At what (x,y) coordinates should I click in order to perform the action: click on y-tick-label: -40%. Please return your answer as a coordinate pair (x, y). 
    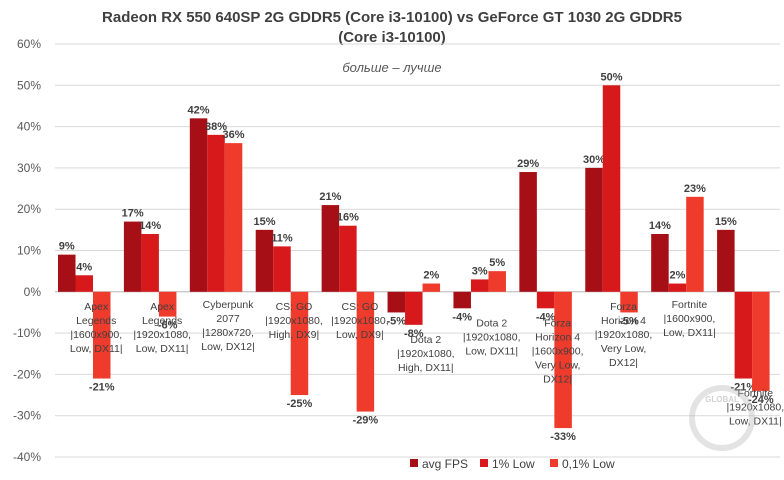
    Looking at the image, I should click on (27, 457).